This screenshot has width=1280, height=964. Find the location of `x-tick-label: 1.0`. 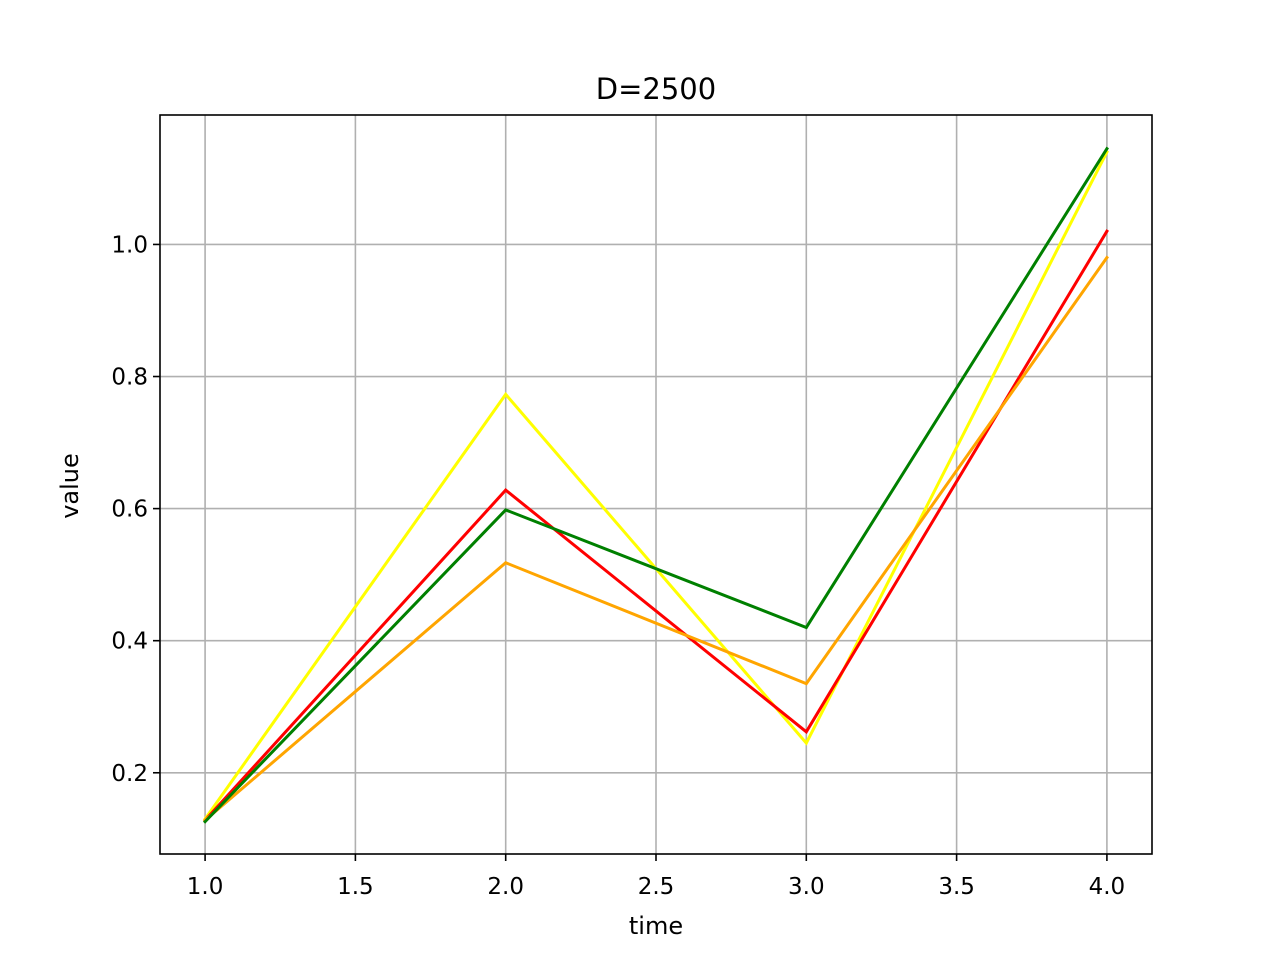

x-tick-label: 1.0 is located at coordinates (205, 887).